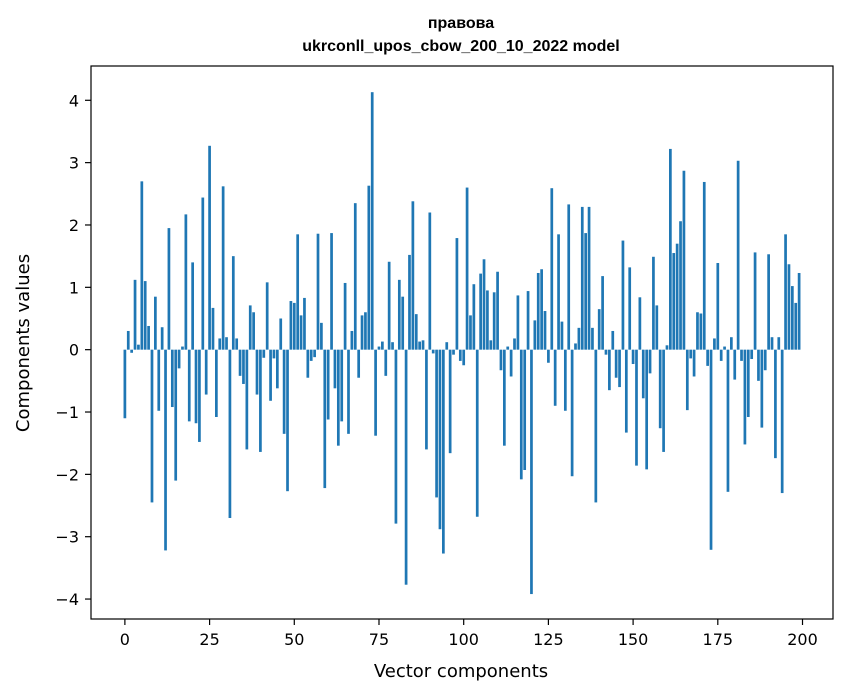 This screenshot has width=847, height=696. What do you see at coordinates (74, 163) in the screenshot?
I see `y-tick-label: 3` at bounding box center [74, 163].